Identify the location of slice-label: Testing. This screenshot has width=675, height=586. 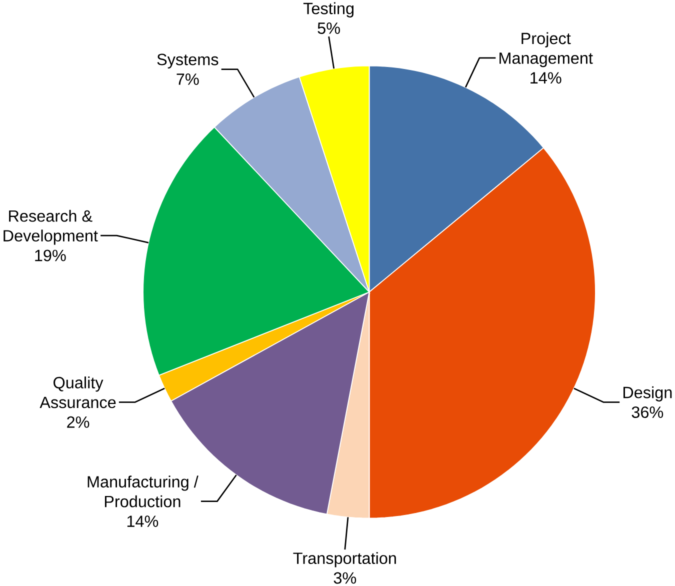
(328, 10).